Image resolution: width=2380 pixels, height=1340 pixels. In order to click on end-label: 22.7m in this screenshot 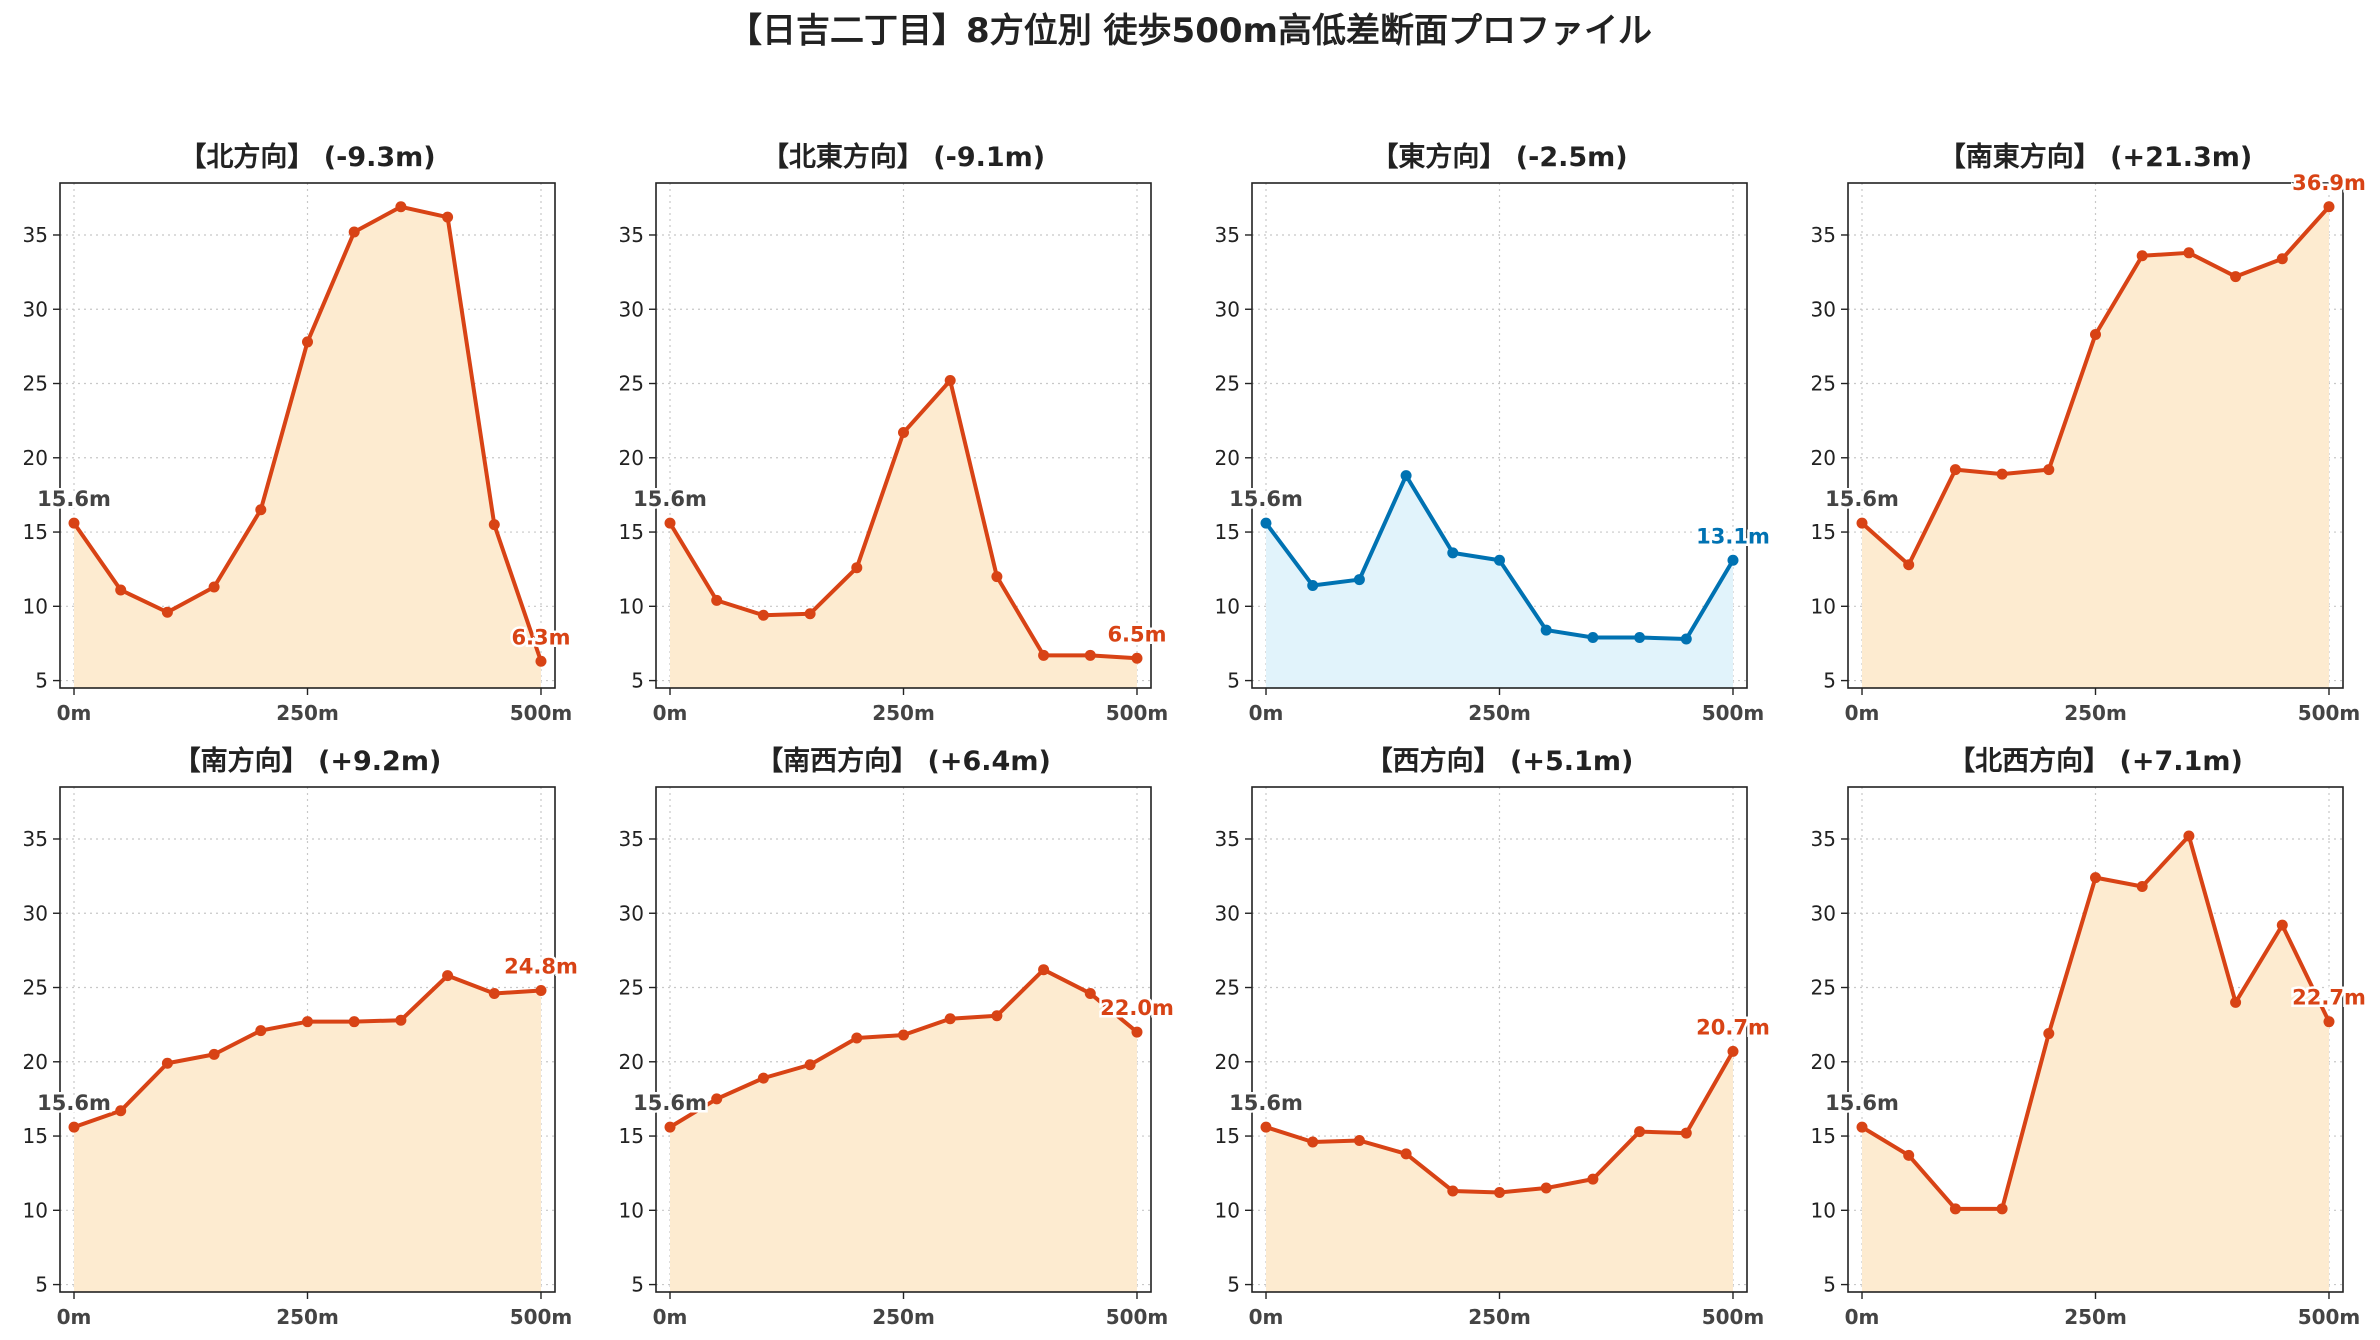, I will do `click(2329, 998)`.